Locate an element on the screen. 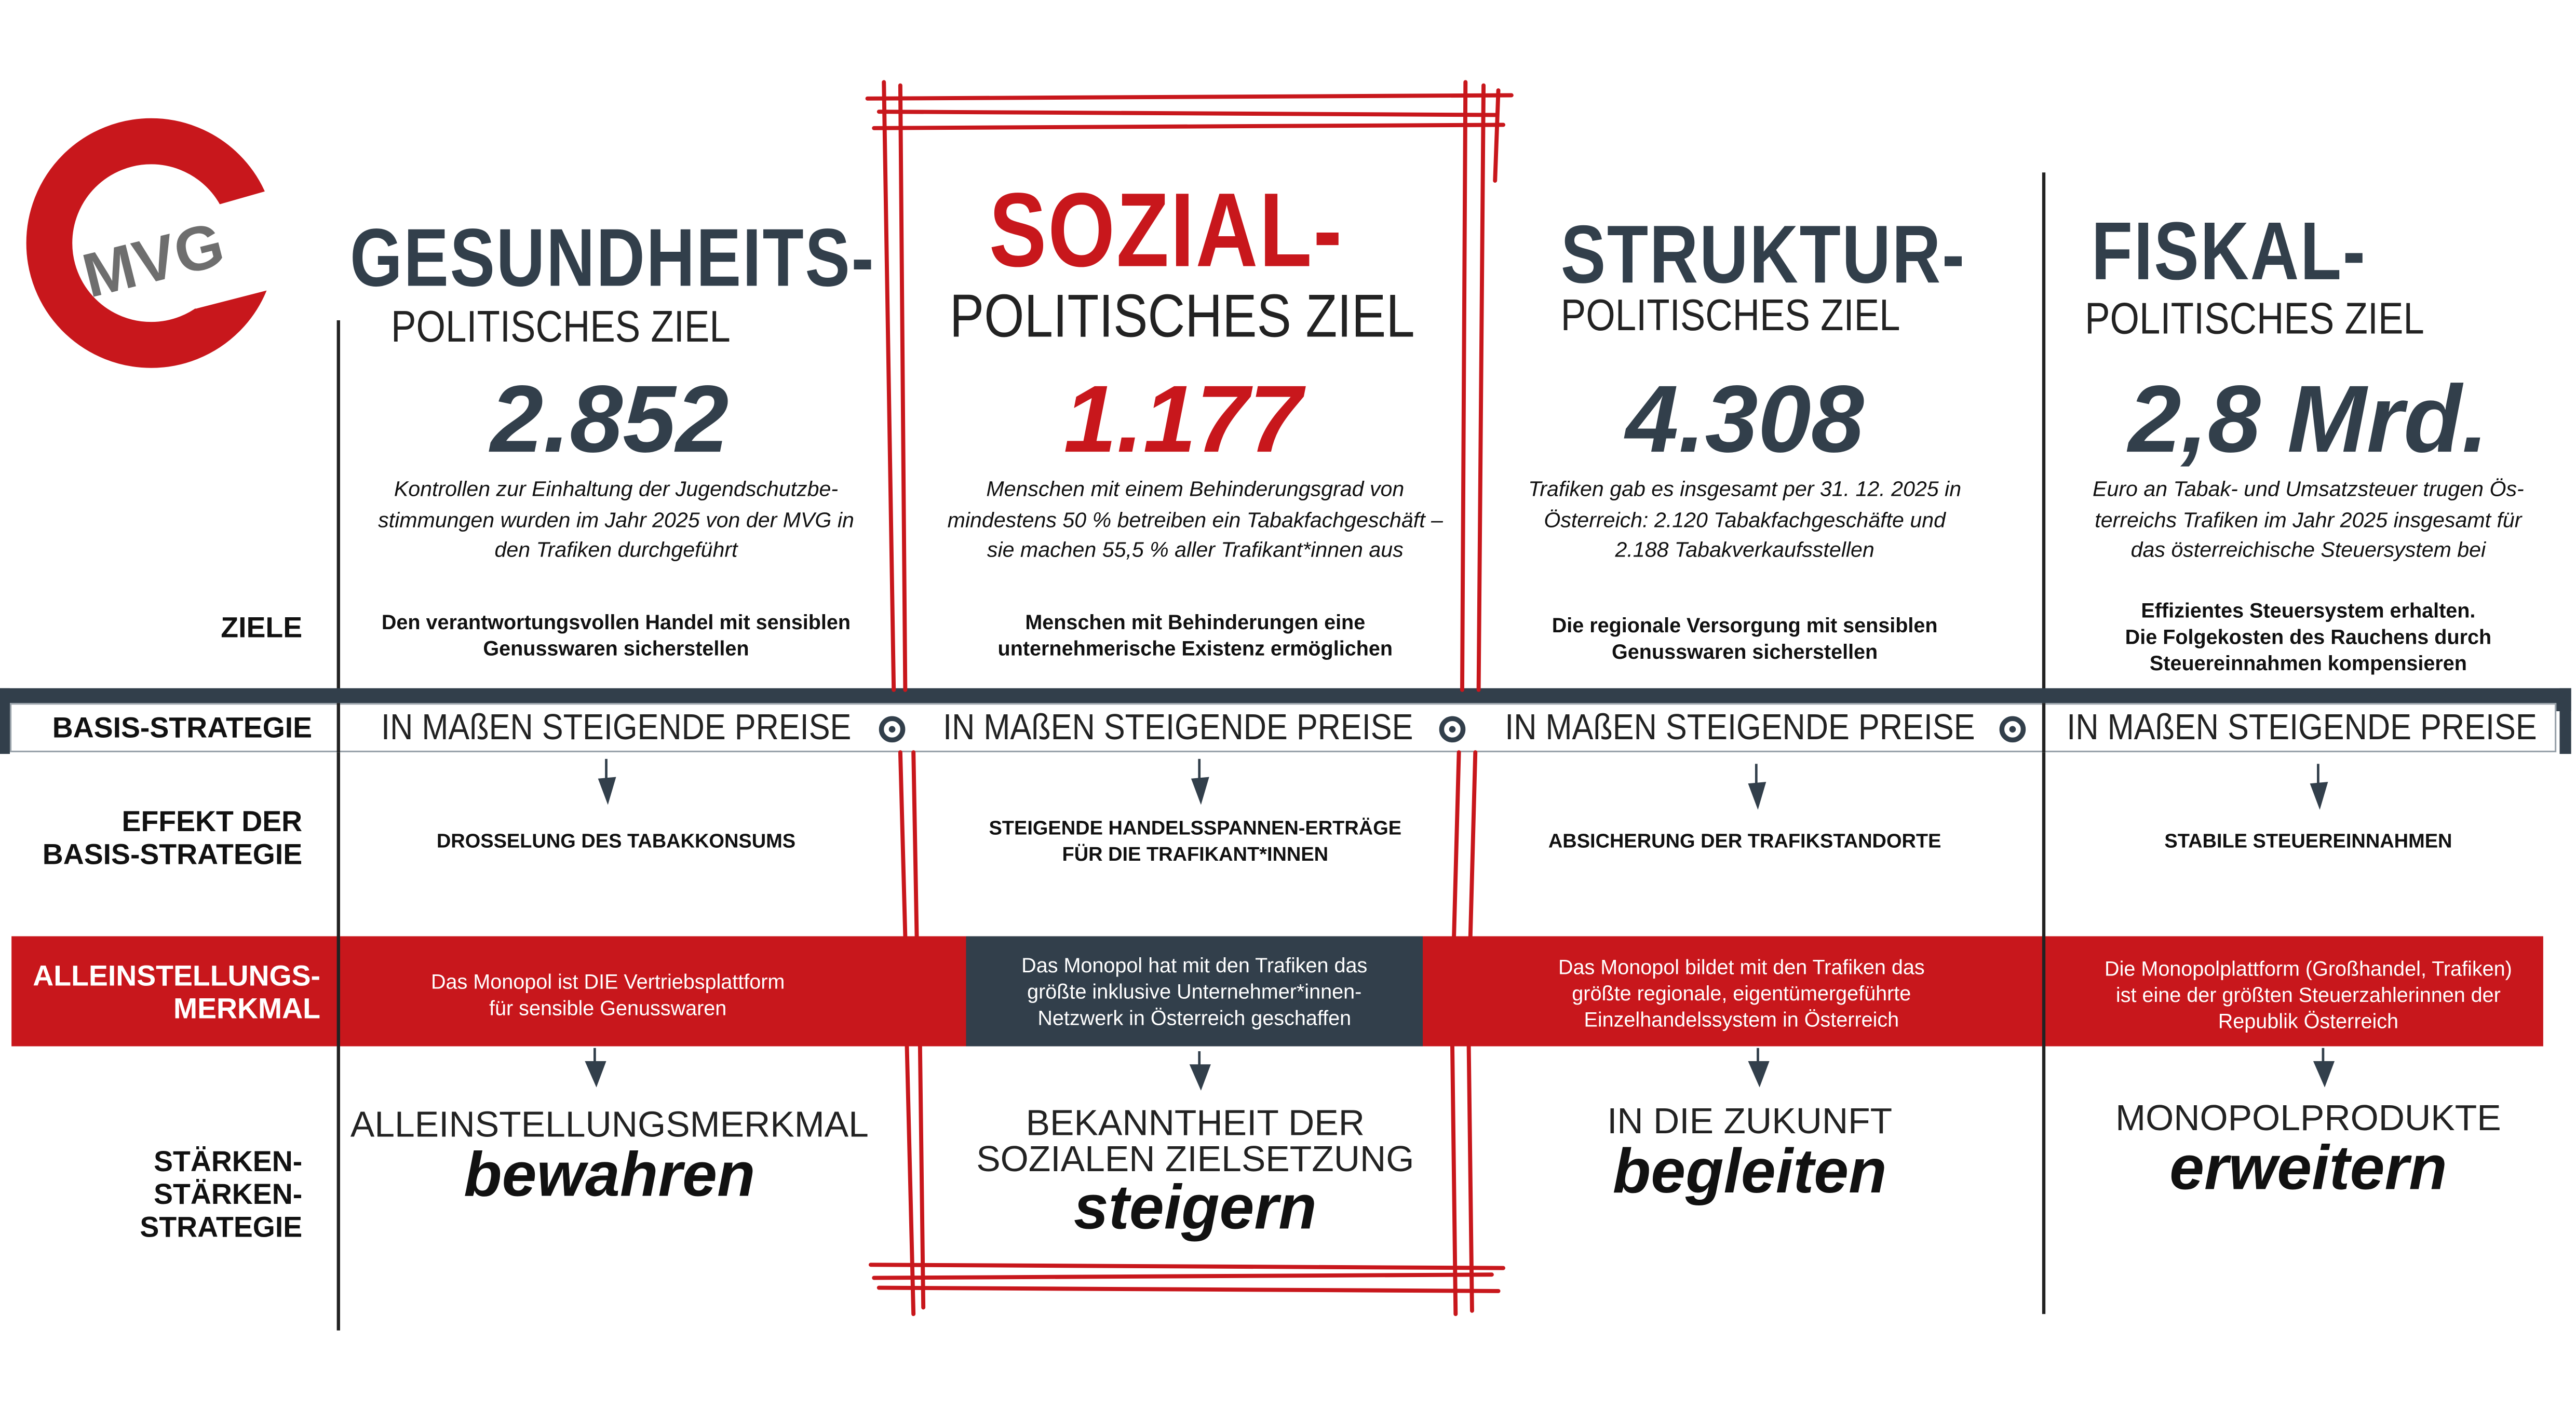 The width and height of the screenshot is (2576, 1411). column-title: SOZIAL- is located at coordinates (1166, 230).